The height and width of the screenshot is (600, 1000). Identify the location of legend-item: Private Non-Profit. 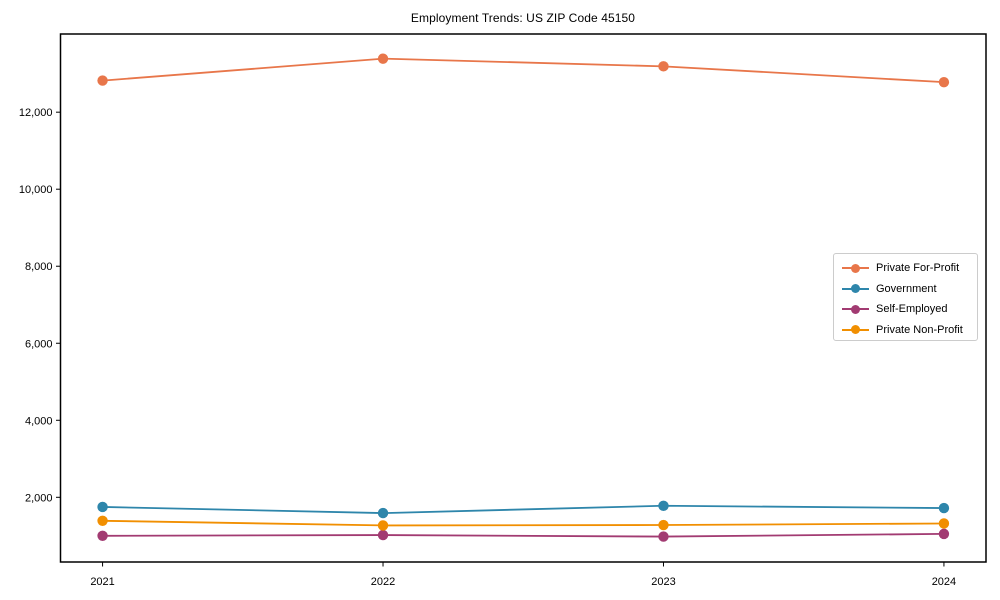
(906, 330).